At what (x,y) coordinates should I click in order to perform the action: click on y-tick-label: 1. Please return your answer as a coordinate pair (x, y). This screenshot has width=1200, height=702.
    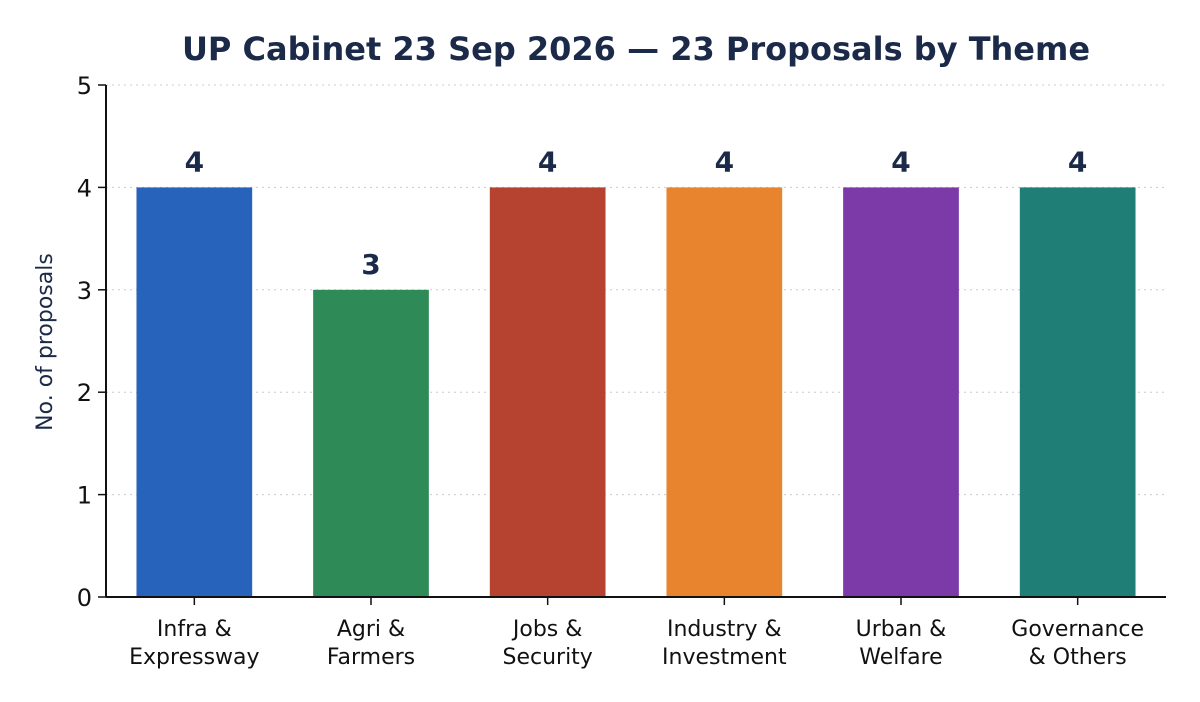
    Looking at the image, I should click on (84, 496).